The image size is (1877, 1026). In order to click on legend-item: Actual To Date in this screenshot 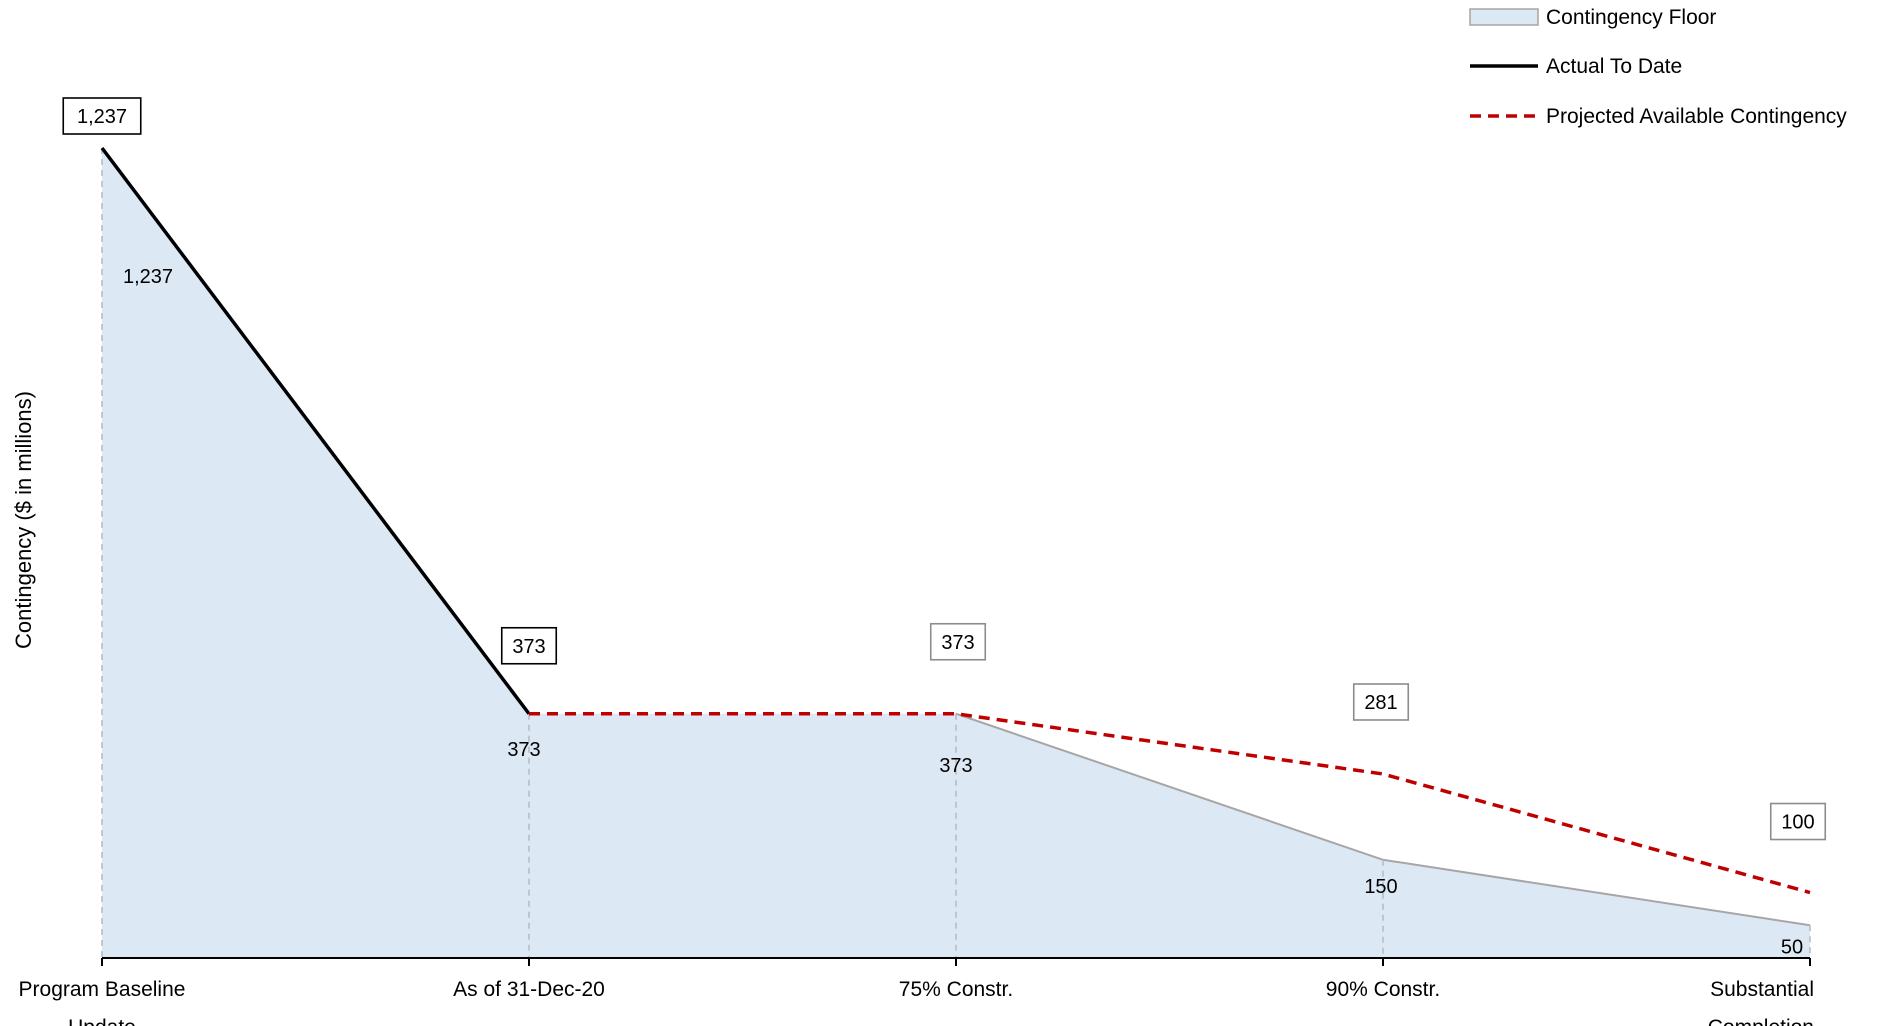, I will do `click(1576, 66)`.